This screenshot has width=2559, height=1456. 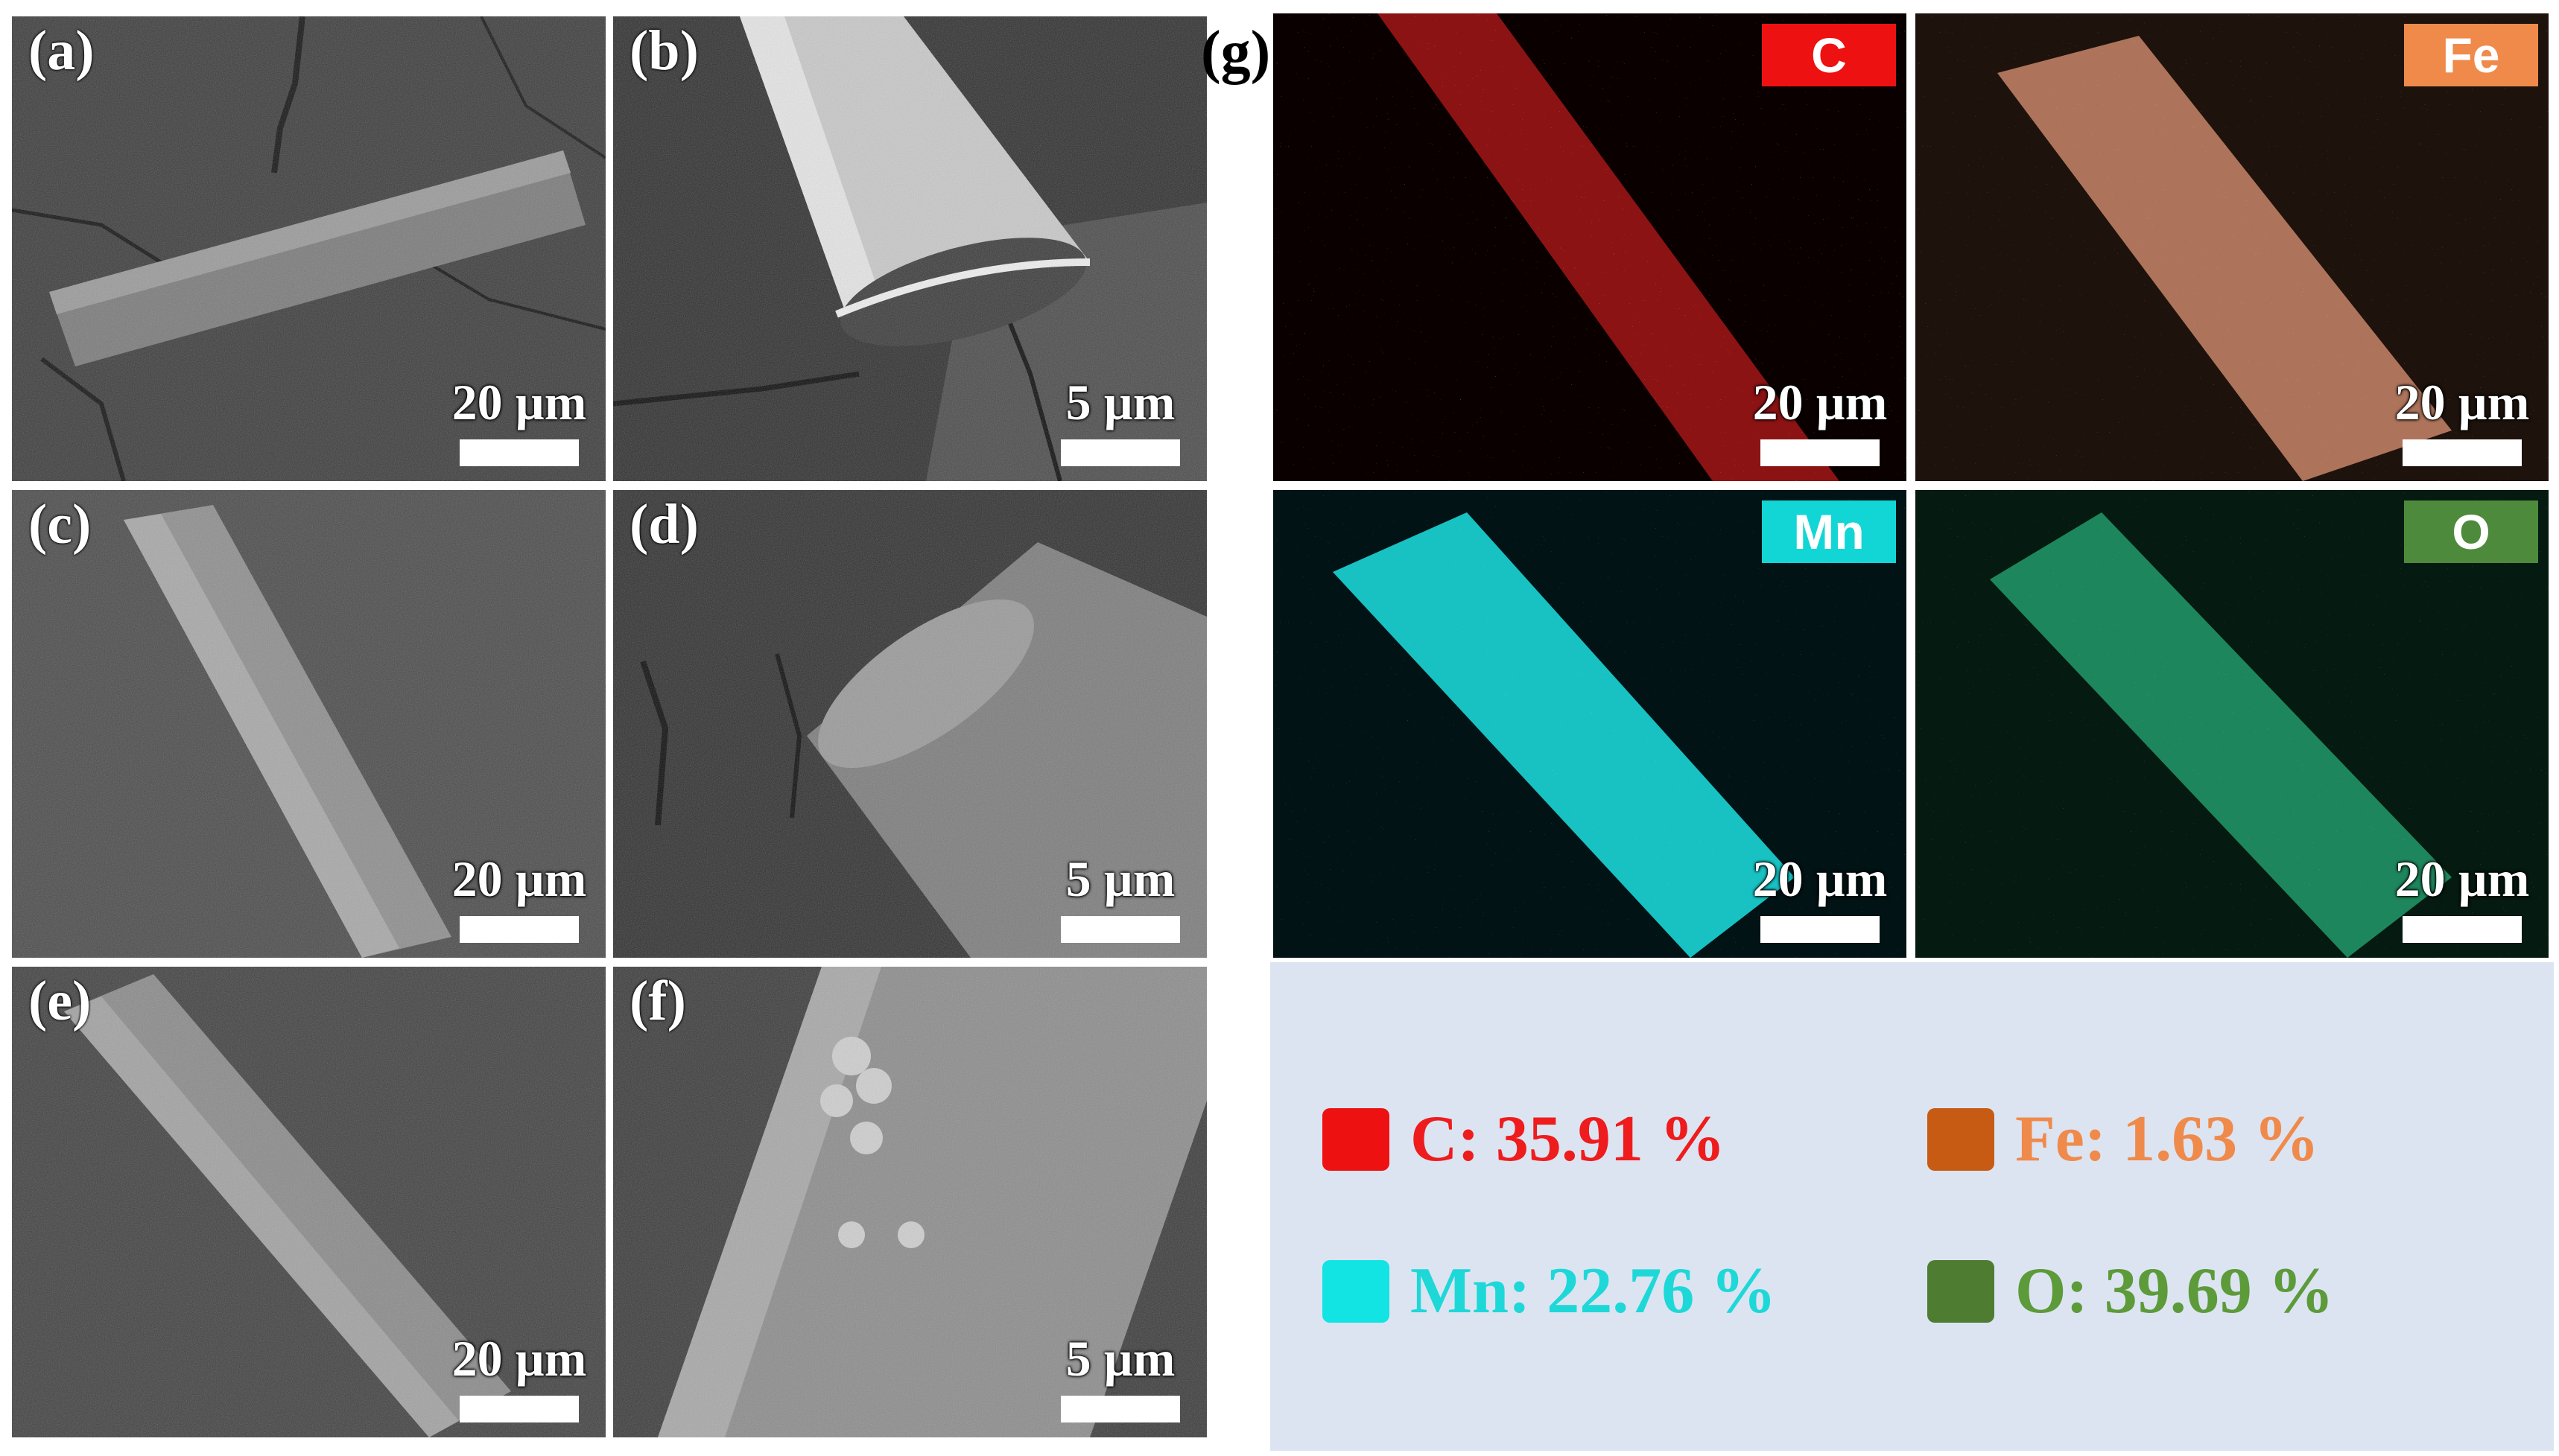 I want to click on composition-text-fe: Fe: 1.63 %, so click(x=2168, y=1139).